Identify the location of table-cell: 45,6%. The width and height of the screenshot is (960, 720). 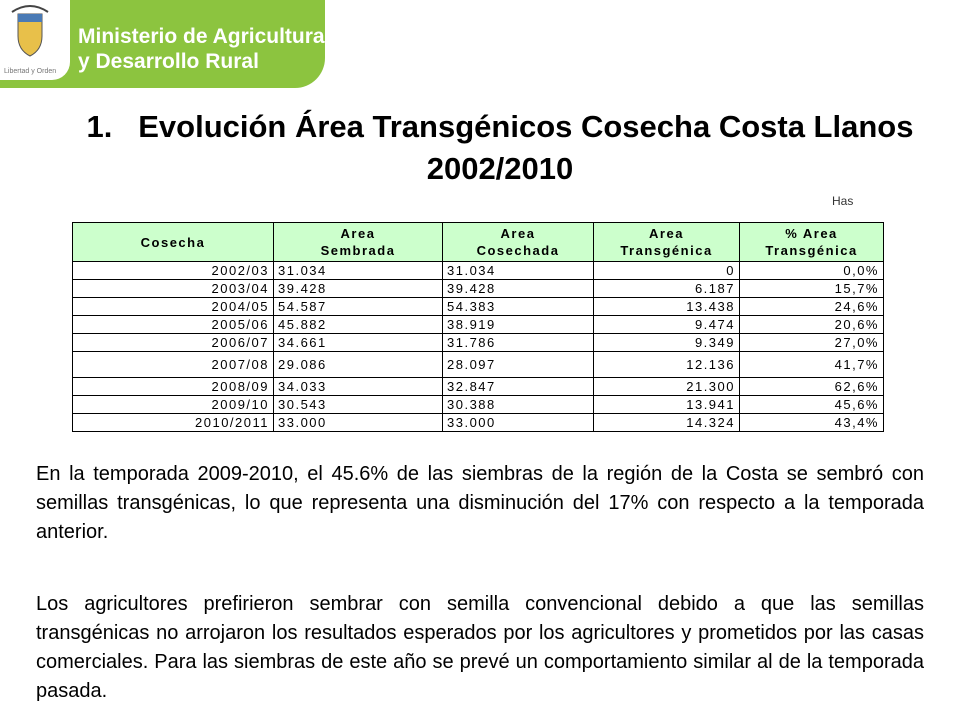
(811, 404).